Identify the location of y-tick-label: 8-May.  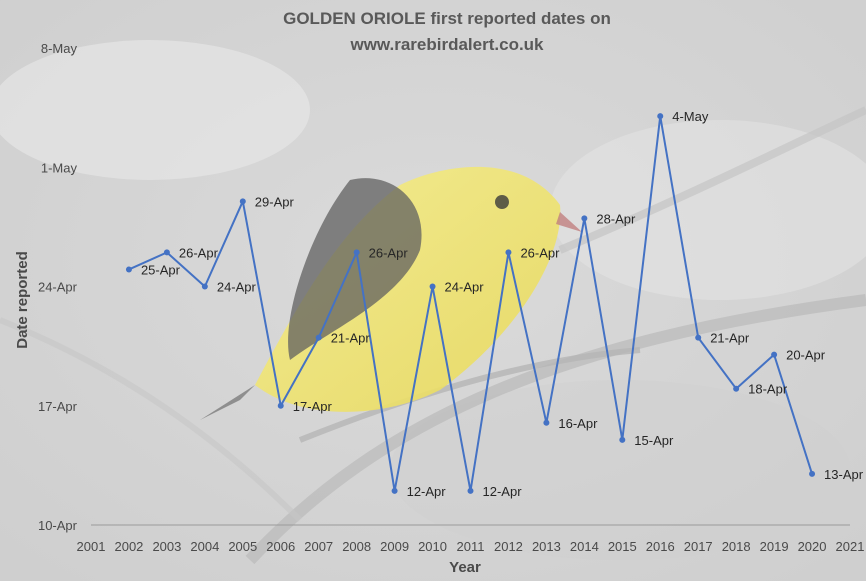
(59, 48).